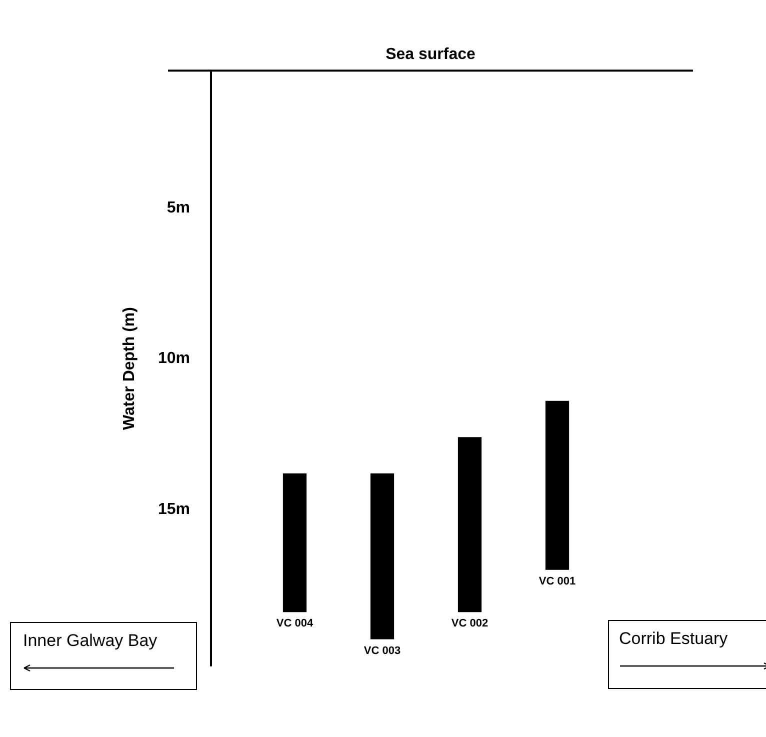 The height and width of the screenshot is (737, 766). Describe the element at coordinates (178, 207) in the screenshot. I see `y-tick-label: 5m` at that location.